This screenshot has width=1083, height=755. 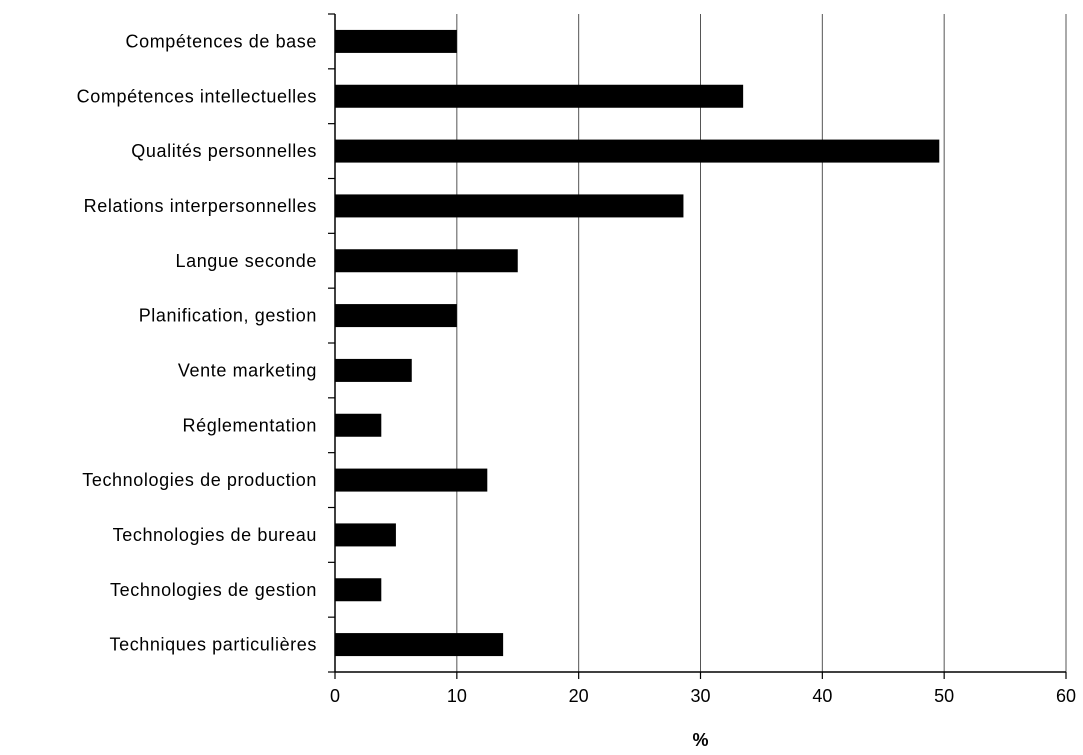 What do you see at coordinates (335, 696) in the screenshot?
I see `x-tick-label-0: 0` at bounding box center [335, 696].